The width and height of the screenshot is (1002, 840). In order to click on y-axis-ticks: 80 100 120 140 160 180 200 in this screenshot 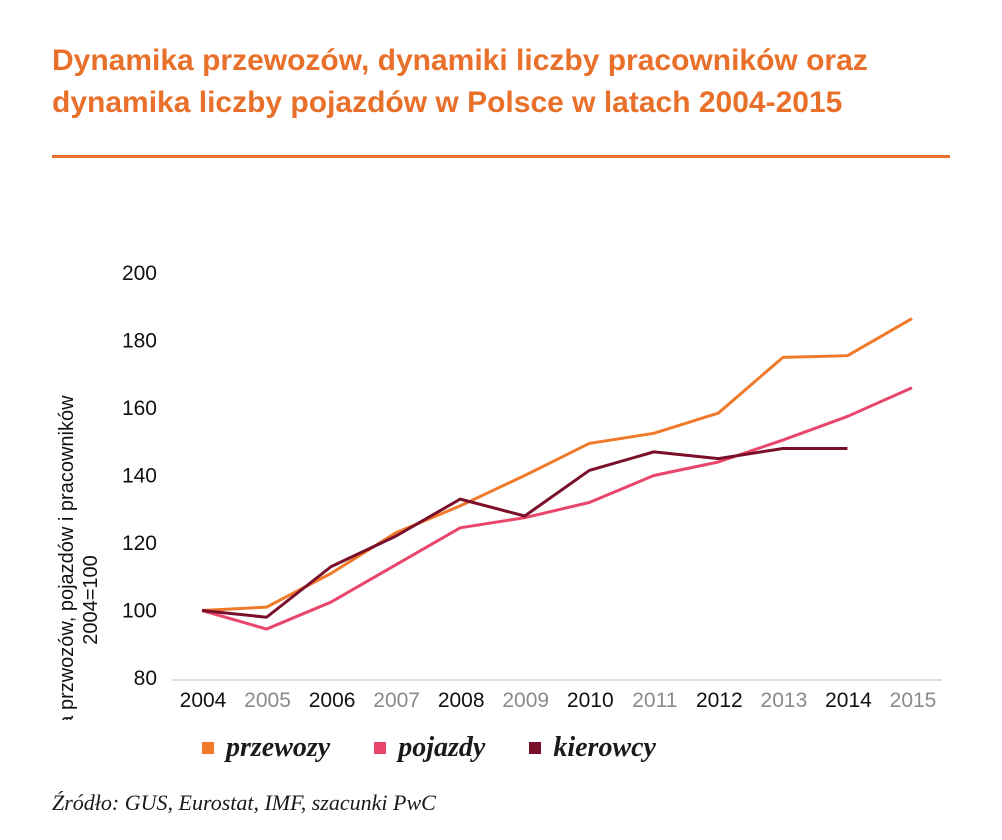, I will do `click(139, 476)`.